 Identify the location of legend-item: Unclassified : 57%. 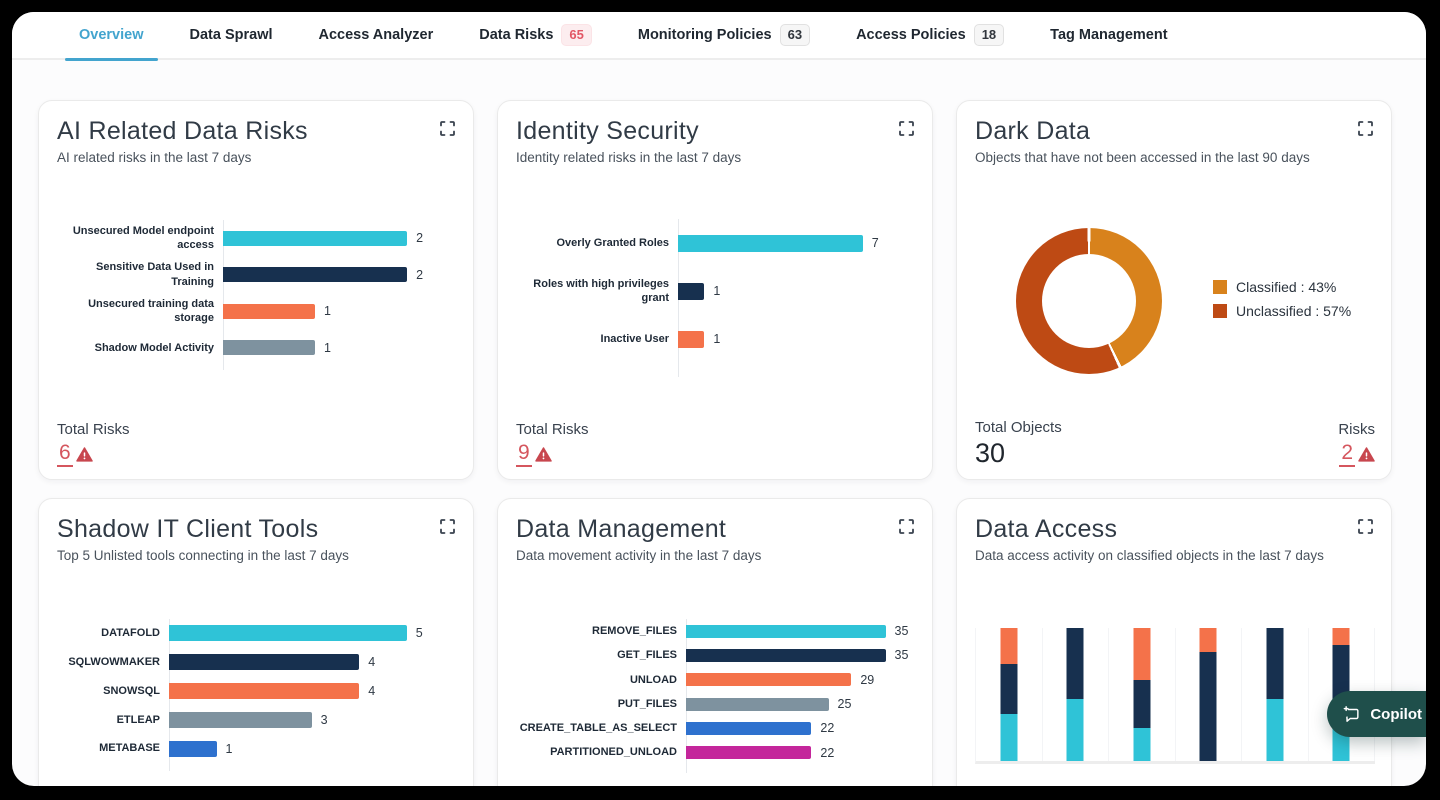
(1282, 311).